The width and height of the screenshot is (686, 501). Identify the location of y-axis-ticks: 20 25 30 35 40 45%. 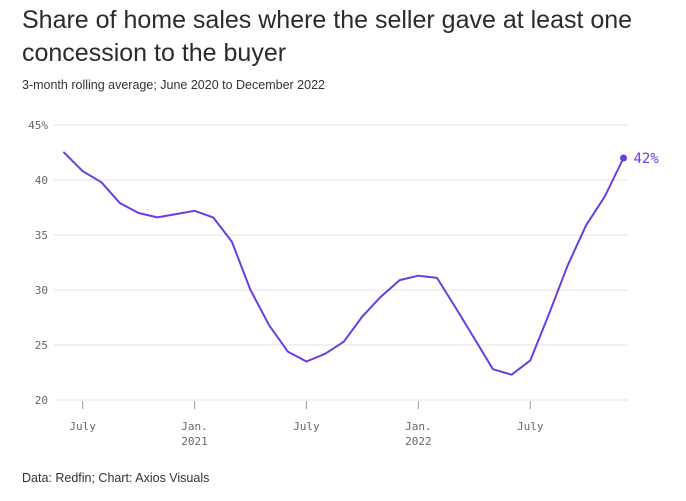
(38, 263).